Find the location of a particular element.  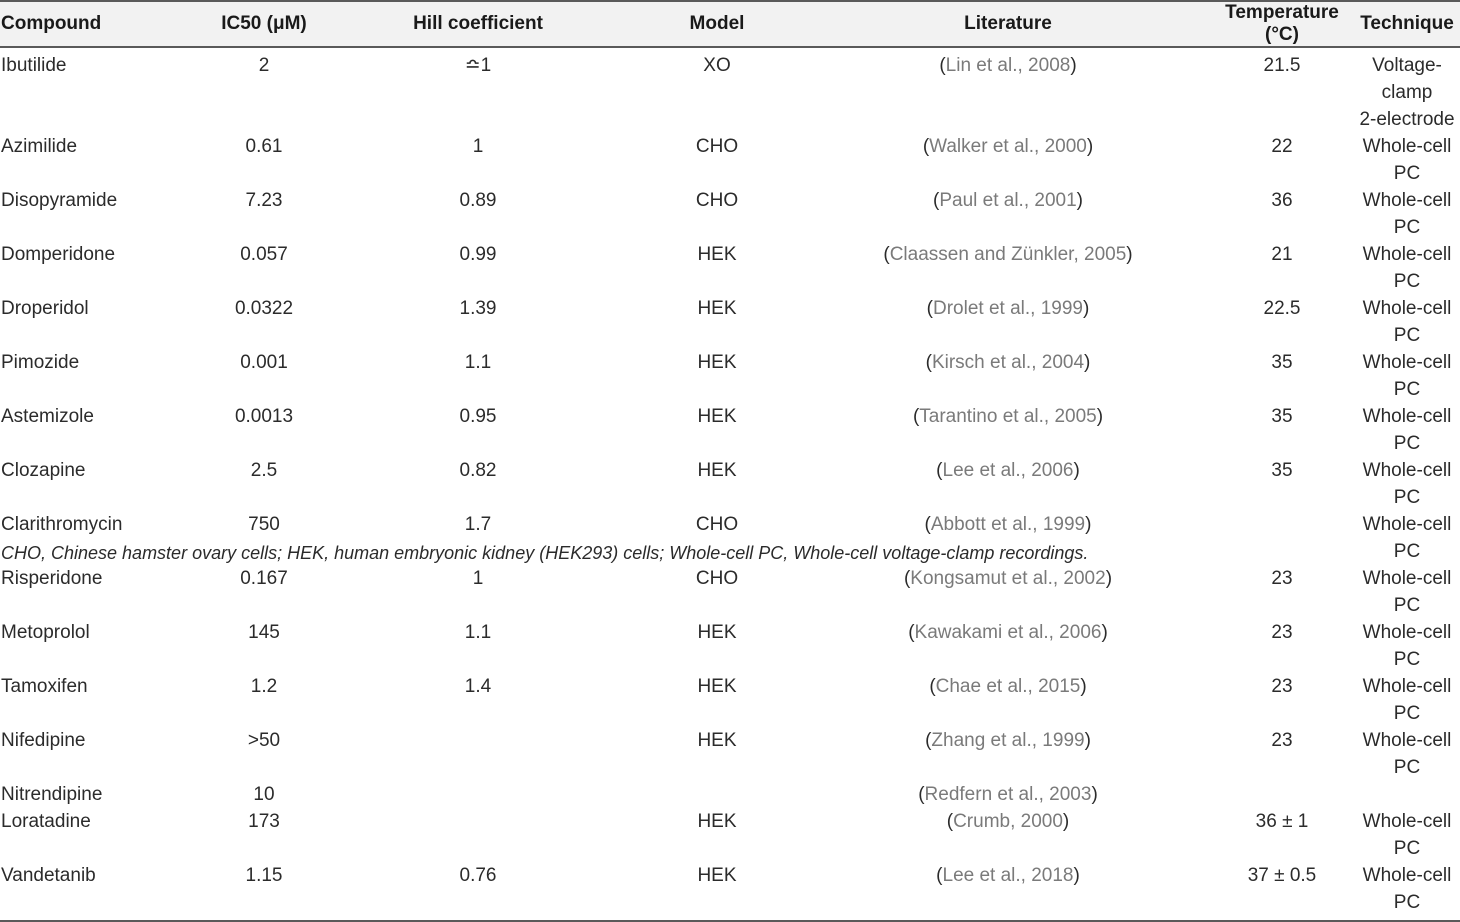

cell-temperature: 22 is located at coordinates (1282, 146).